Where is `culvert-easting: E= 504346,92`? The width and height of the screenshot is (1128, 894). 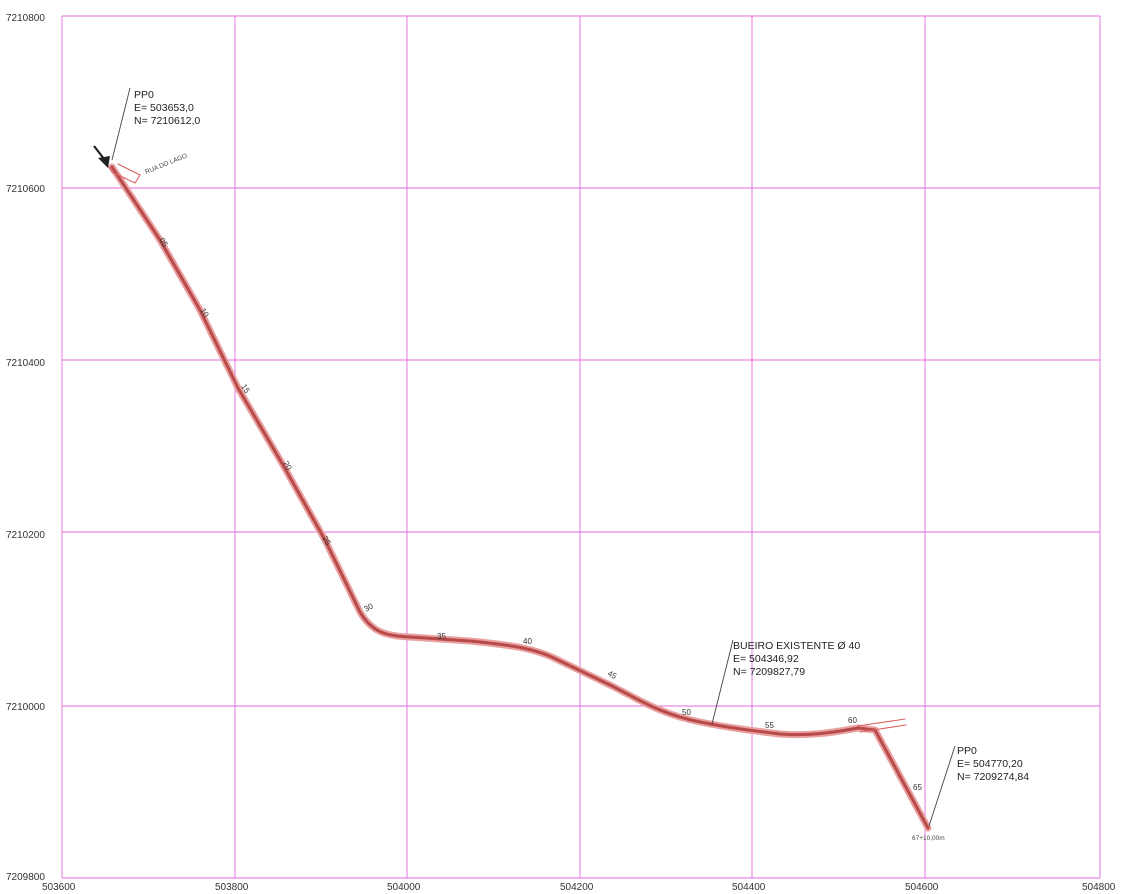
culvert-easting: E= 504346,92 is located at coordinates (766, 659).